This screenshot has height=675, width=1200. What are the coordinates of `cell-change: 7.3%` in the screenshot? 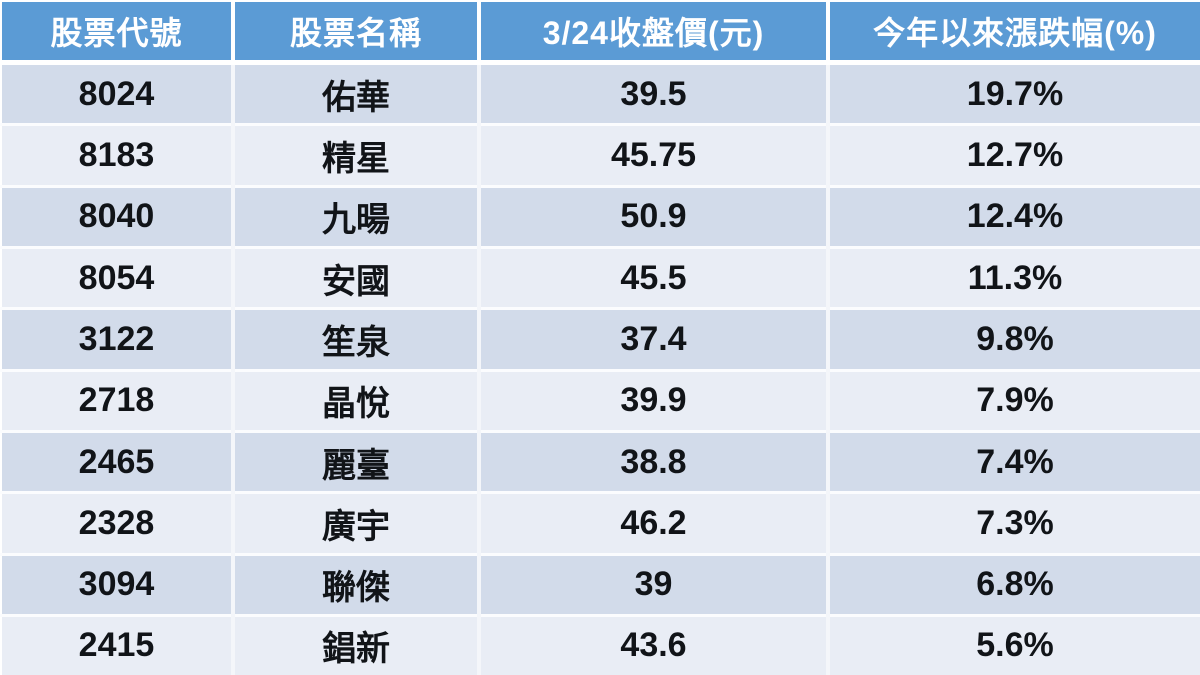 It's located at (1013, 524).